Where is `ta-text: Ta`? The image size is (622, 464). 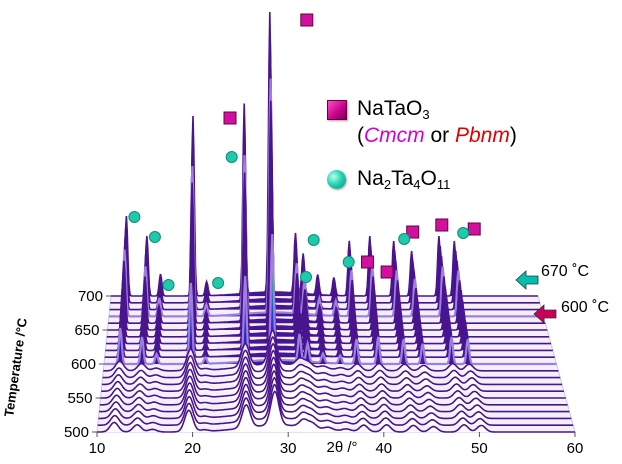
ta-text: Ta is located at coordinates (402, 178).